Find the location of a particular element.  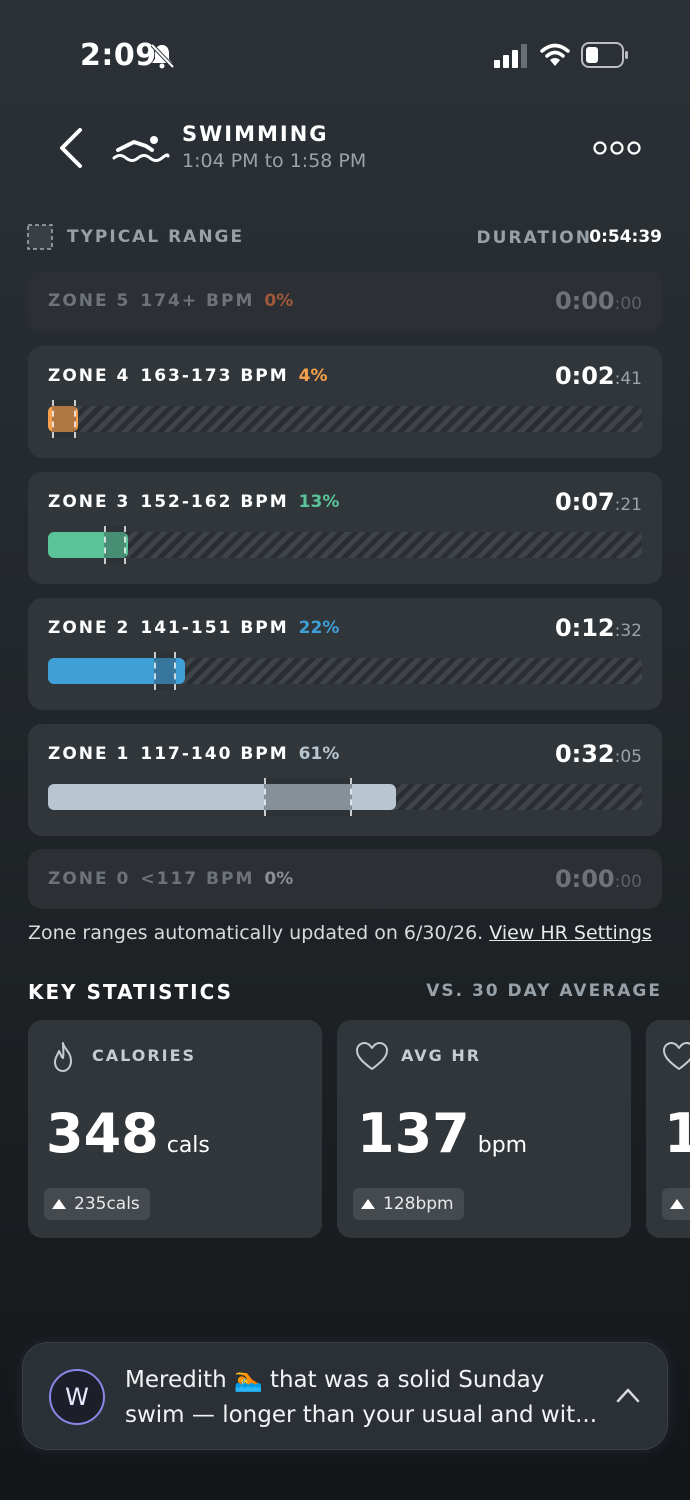

zone-name: ZONE 2 is located at coordinates (89, 628).